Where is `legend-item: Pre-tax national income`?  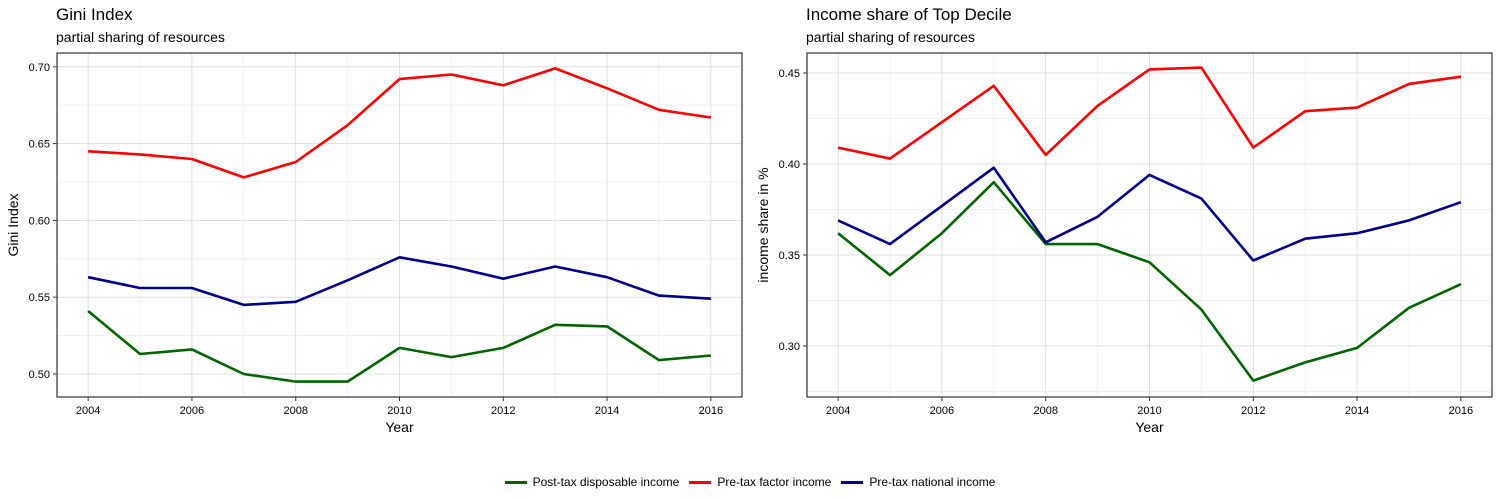 legend-item: Pre-tax national income is located at coordinates (918, 482).